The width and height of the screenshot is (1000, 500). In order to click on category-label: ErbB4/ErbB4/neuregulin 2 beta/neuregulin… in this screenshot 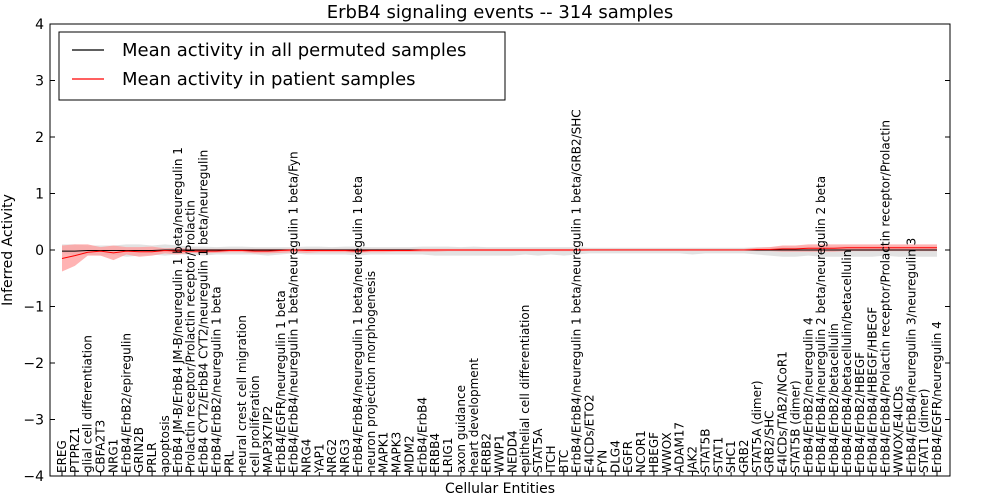, I will do `click(821, 324)`.